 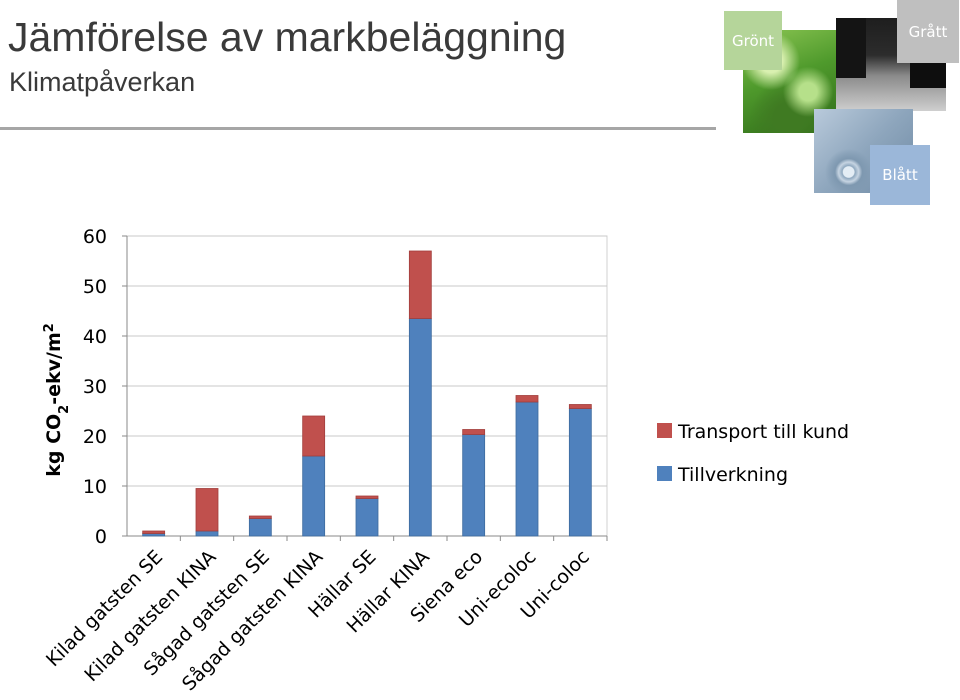 I want to click on legend-label: Transport till kund, so click(x=763, y=432).